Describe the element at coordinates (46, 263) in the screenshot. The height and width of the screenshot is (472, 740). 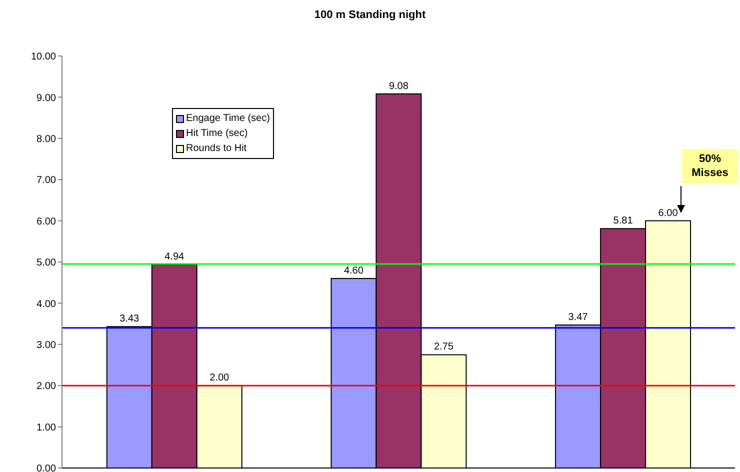
I see `y-tick-label: 5.00` at that location.